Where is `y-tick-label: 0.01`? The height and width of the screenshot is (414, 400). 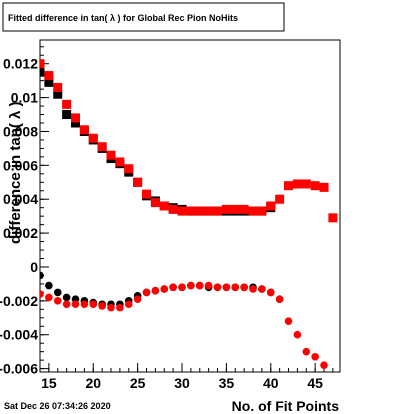
y-tick-label: 0.01 is located at coordinates (24, 98).